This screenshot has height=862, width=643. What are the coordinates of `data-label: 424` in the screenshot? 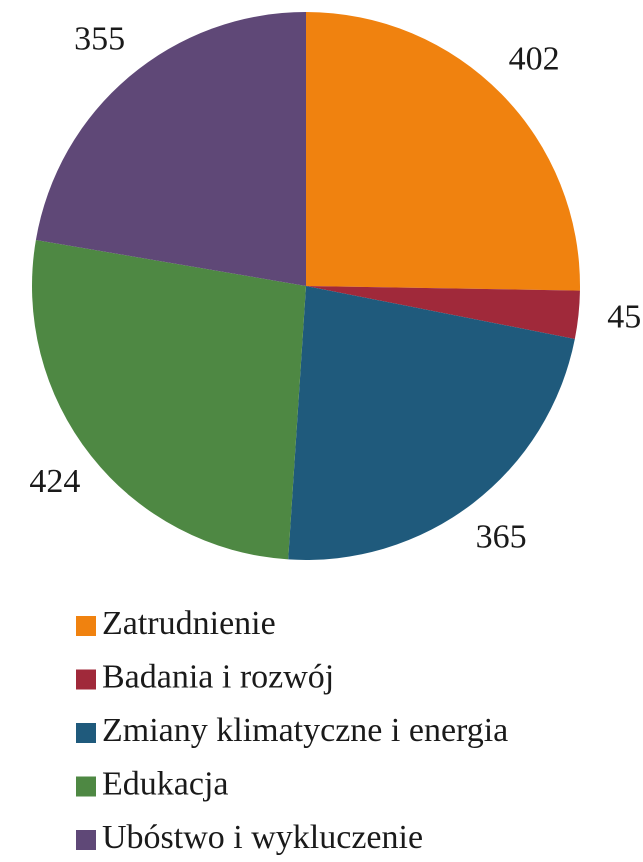 It's located at (54, 481).